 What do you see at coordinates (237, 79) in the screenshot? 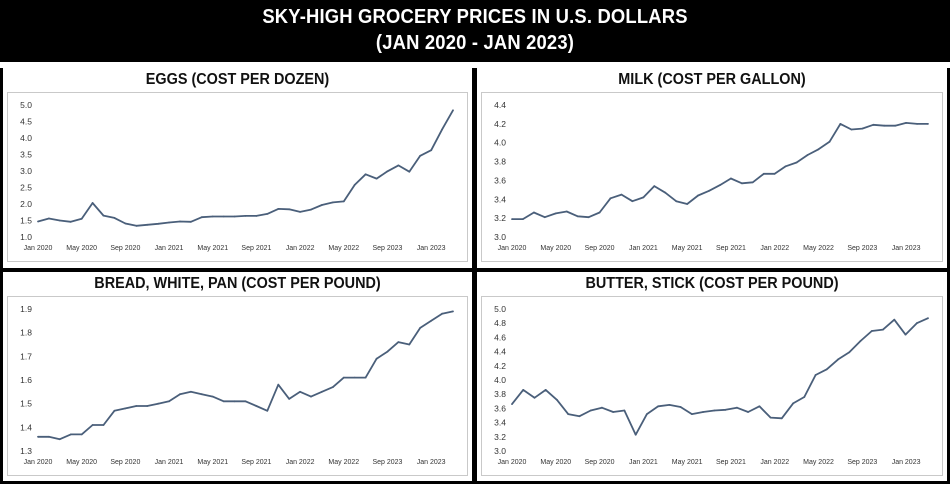
I see `chart-title-eggs: EGGS (COST PER DOZEN)` at bounding box center [237, 79].